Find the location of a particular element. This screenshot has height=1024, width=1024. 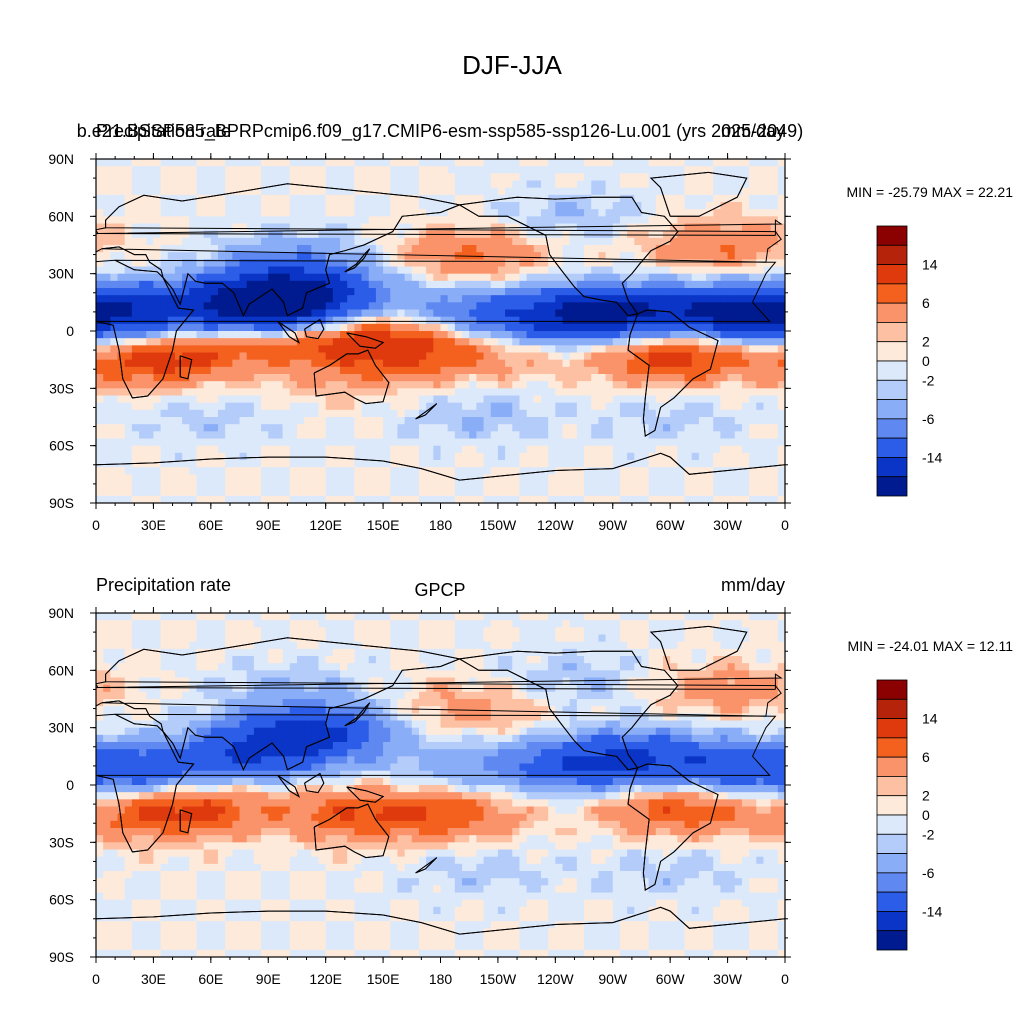

y-tick-label: 30S is located at coordinates (61, 388).